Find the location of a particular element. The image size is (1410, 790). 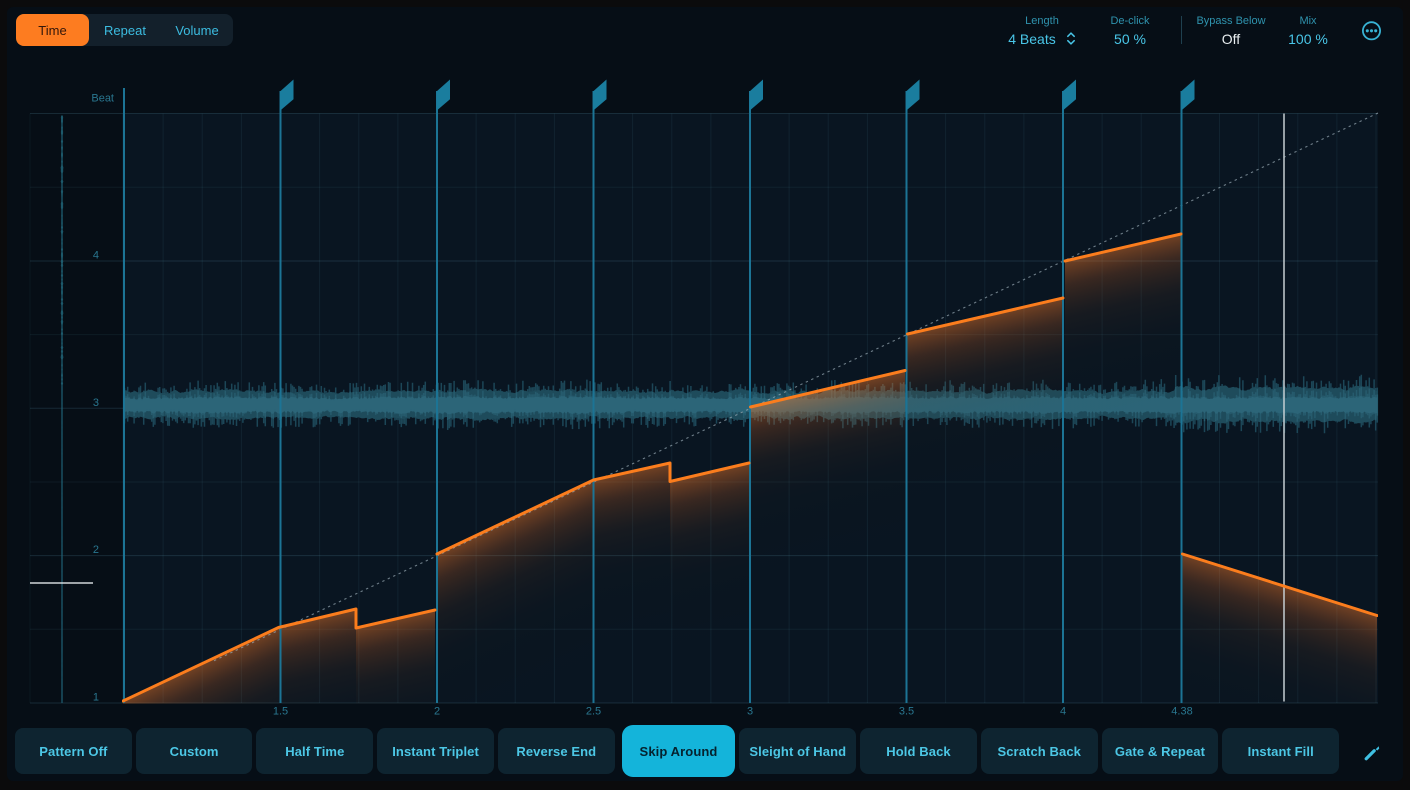

svg-text: Beat is located at coordinates (102, 99).